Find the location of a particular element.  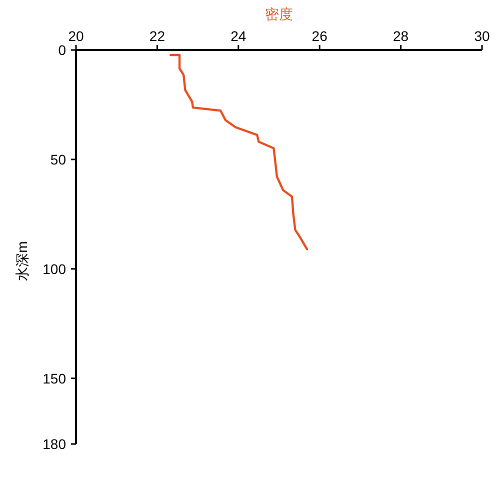

y-tick-label: 50 is located at coordinates (58, 159).